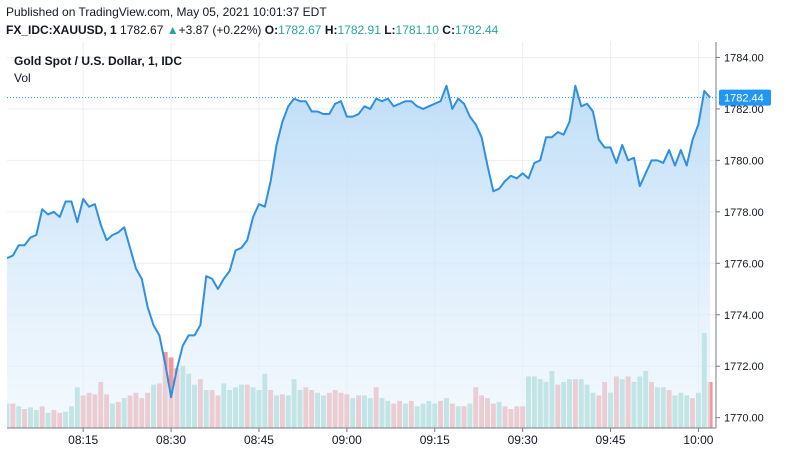  I want to click on high-label: H:, so click(331, 30).